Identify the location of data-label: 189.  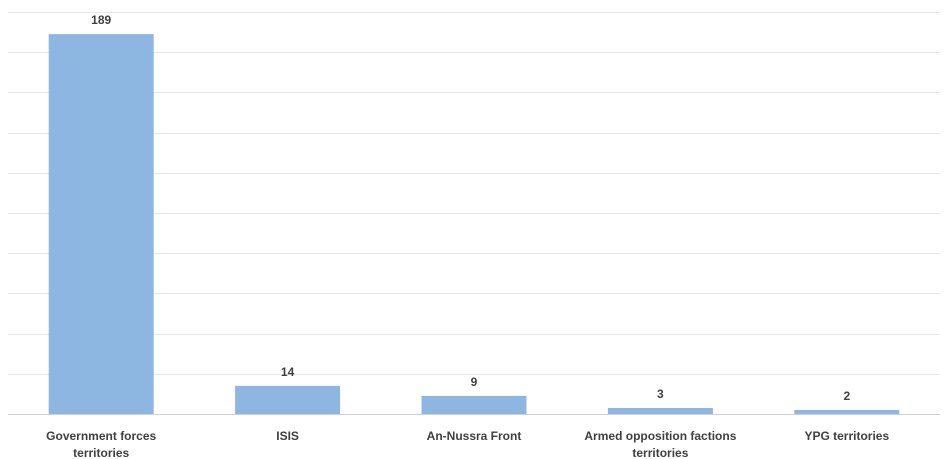
(101, 20).